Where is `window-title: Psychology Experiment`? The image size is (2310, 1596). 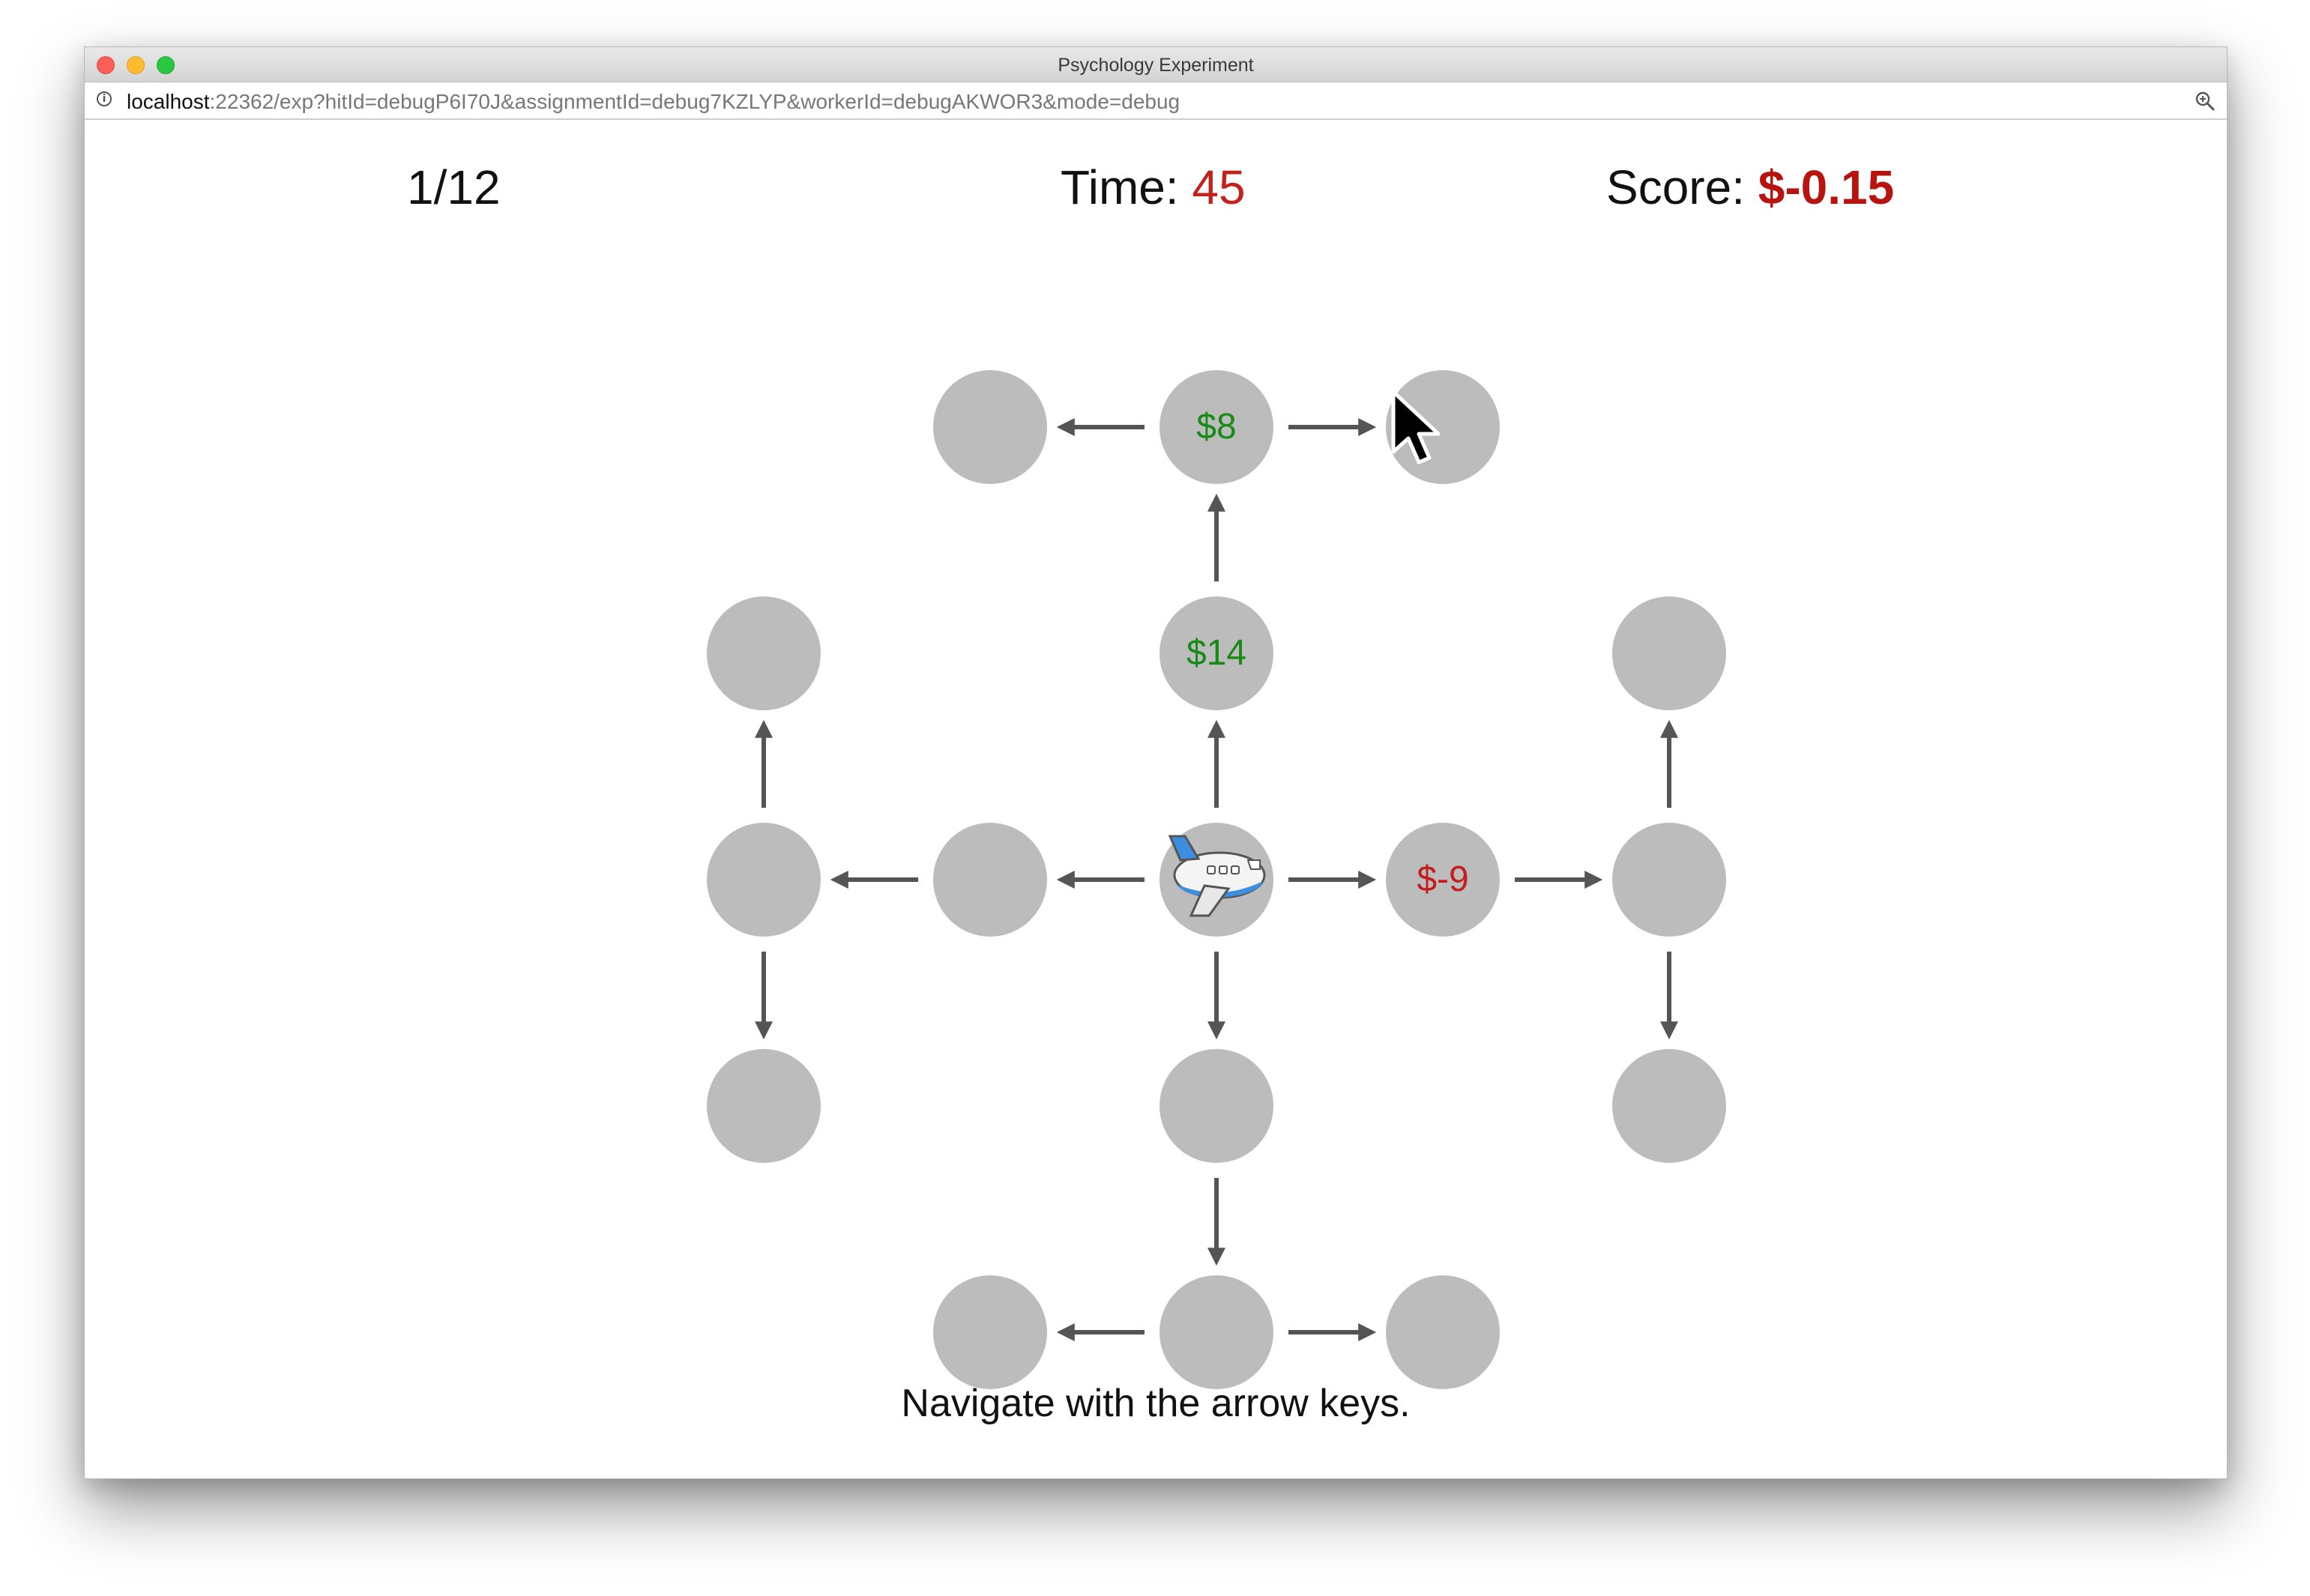
window-title: Psychology Experiment is located at coordinates (1156, 65).